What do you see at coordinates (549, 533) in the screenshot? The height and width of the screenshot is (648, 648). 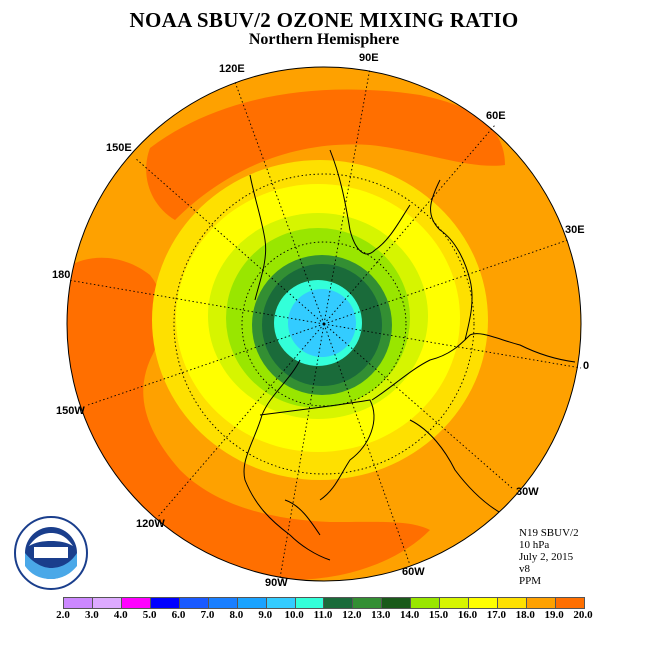 I see `info-satellite: N19 SBUV/2` at bounding box center [549, 533].